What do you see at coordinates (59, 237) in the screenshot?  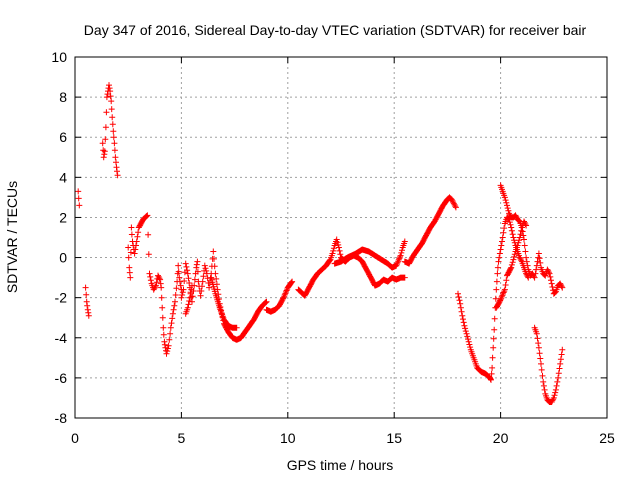 I see `y-tick-labels: -8 -6 -4 -2 0 2 4 6 8 10` at bounding box center [59, 237].